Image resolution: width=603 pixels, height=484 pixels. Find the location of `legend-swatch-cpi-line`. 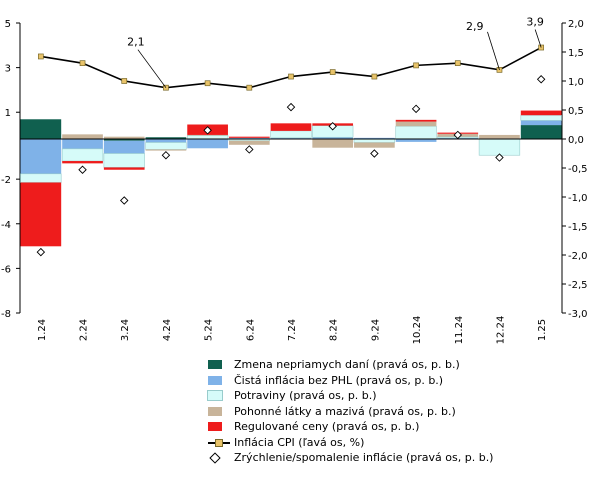

legend-swatch-cpi-line is located at coordinates (219, 442).